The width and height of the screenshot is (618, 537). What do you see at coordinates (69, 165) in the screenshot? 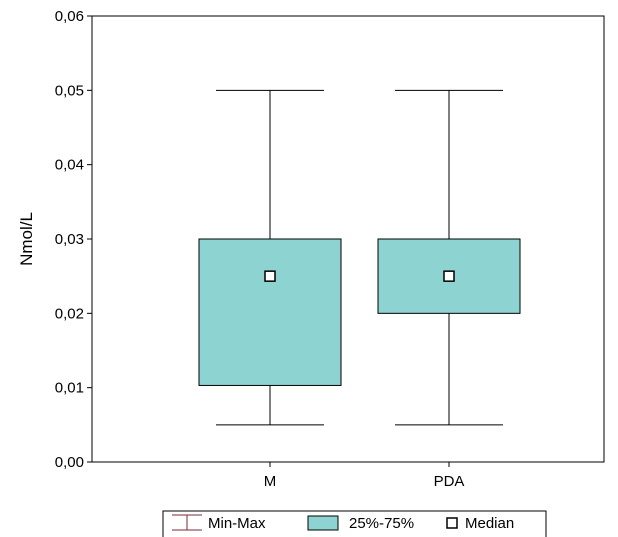
I see `y-tick-label: 0,04` at bounding box center [69, 165].